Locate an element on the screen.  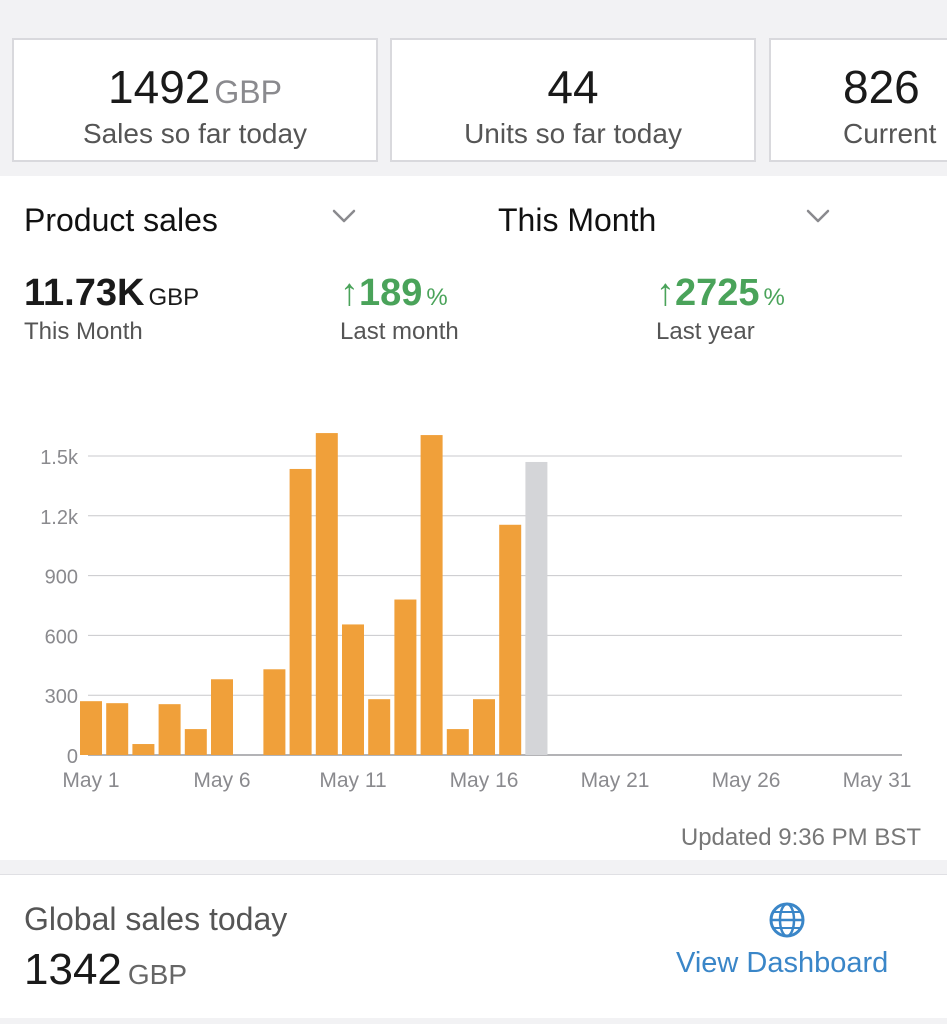
x-tick-label: May 1 is located at coordinates (90, 780).